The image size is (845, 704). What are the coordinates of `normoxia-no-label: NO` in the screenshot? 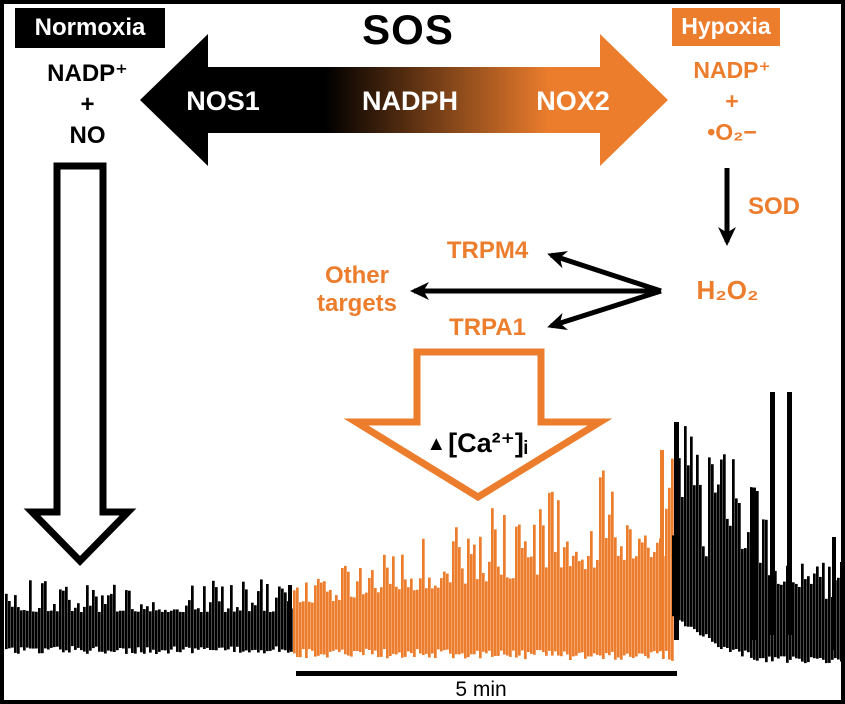 It's located at (87, 135).